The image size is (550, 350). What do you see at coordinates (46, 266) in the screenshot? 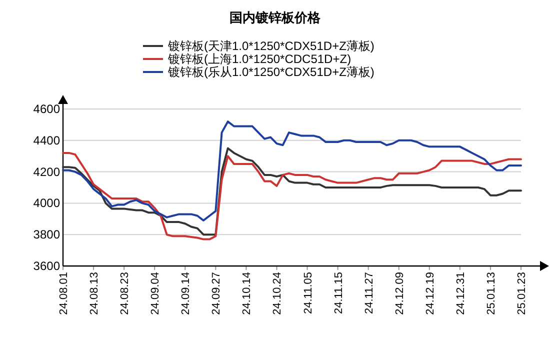
I see `y-tick-label: 3600` at bounding box center [46, 266].